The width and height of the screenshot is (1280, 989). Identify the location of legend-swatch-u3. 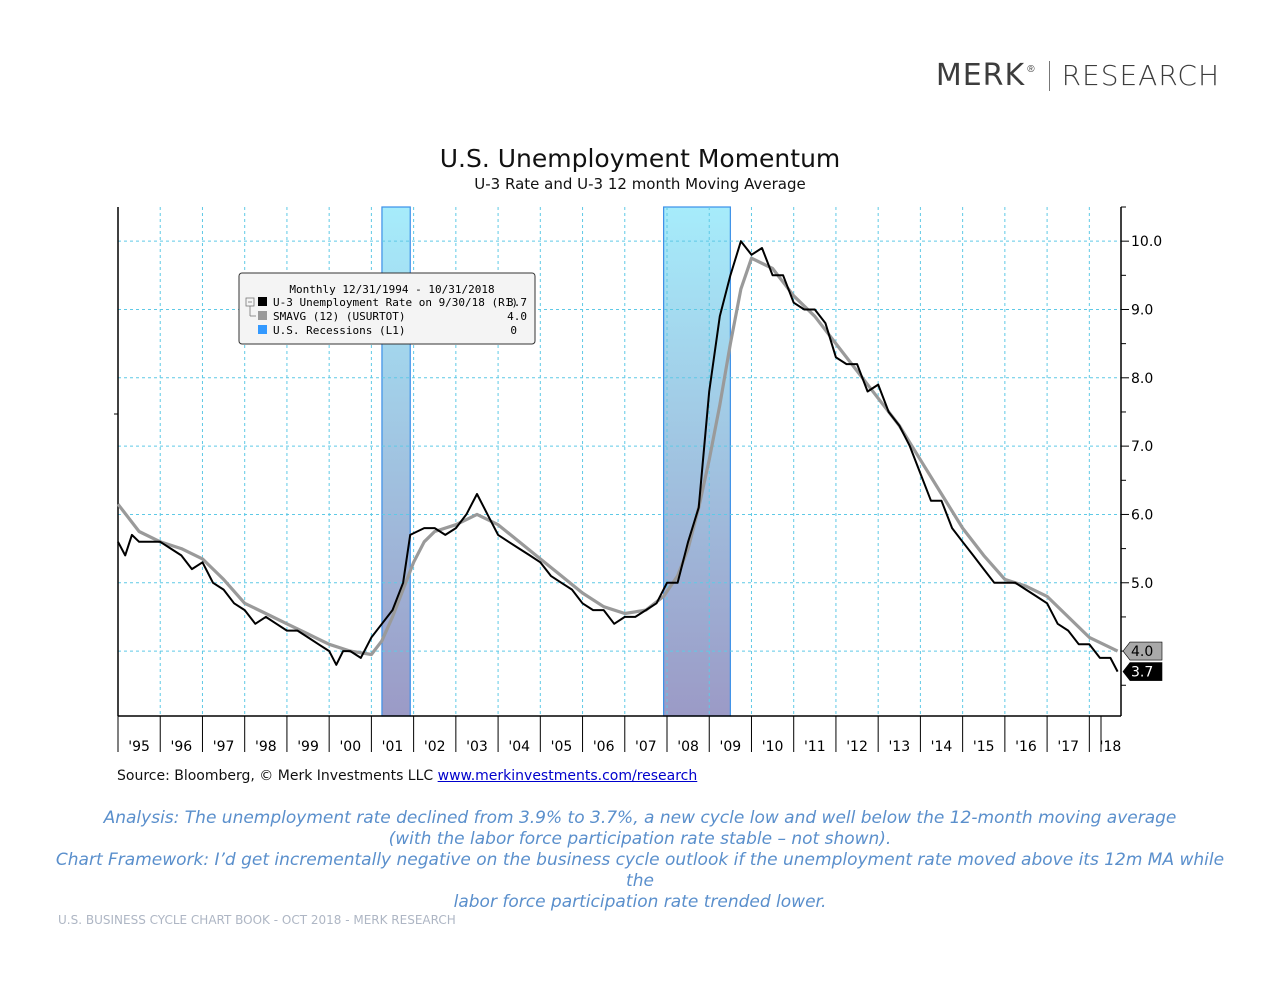
(262, 301).